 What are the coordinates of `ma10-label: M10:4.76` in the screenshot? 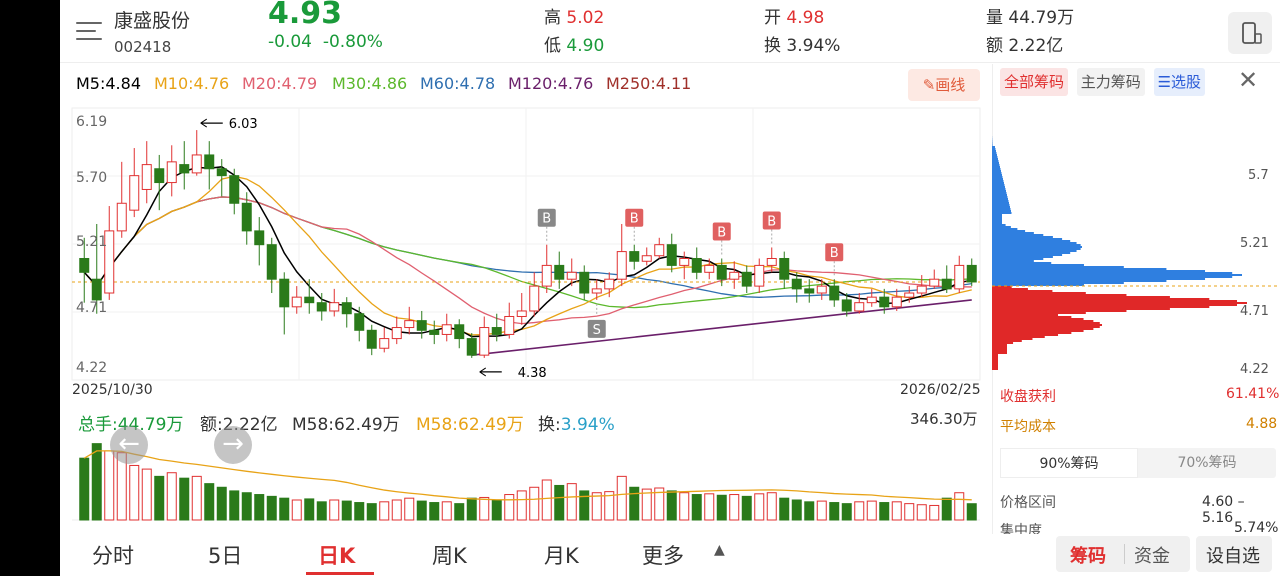 It's located at (192, 83).